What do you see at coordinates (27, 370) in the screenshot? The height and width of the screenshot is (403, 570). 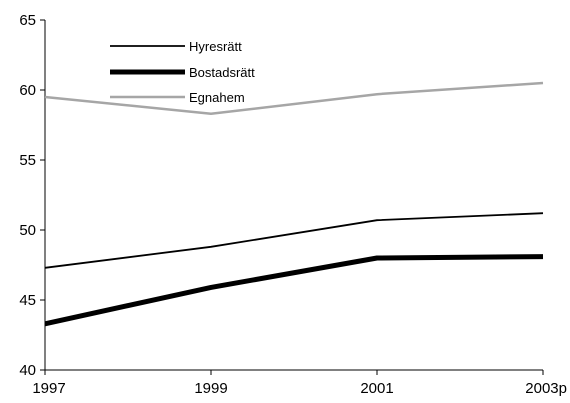 I see `y-tick-label: 40` at bounding box center [27, 370].